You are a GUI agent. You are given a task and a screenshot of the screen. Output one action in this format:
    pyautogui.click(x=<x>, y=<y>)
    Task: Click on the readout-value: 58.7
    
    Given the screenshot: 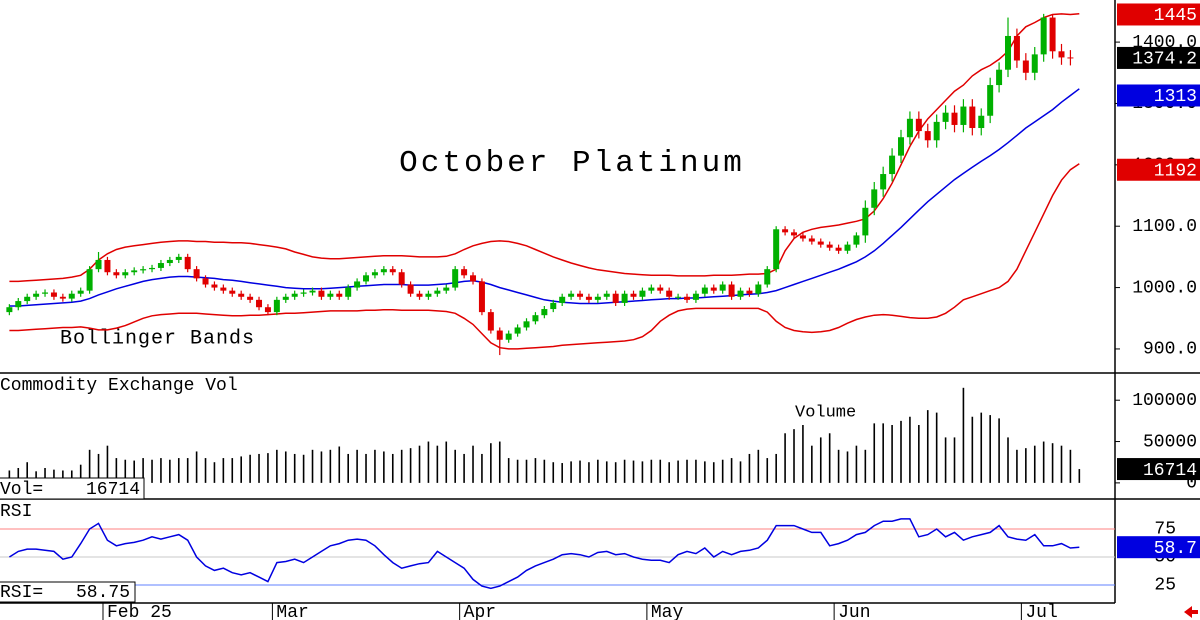 What is the action you would take?
    pyautogui.click(x=1175, y=549)
    